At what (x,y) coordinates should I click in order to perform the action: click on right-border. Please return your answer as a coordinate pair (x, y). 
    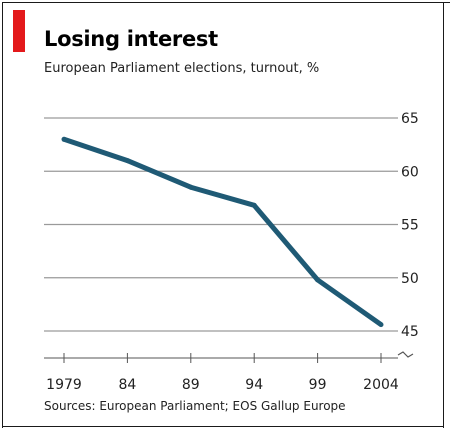
    Looking at the image, I should click on (443, 215).